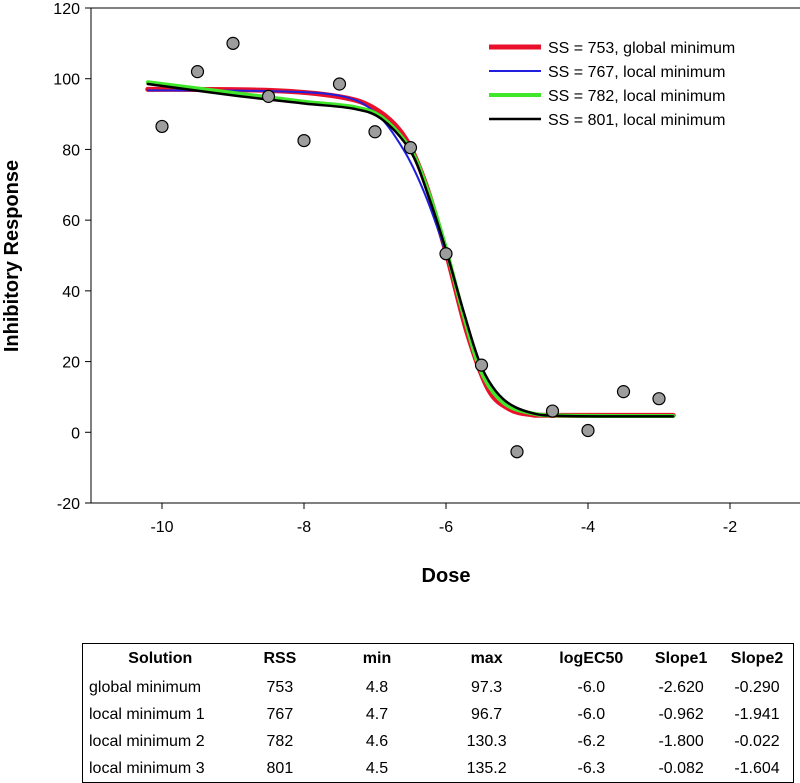 This screenshot has height=783, width=800. Describe the element at coordinates (446, 527) in the screenshot. I see `x-tick-label: -6` at that location.